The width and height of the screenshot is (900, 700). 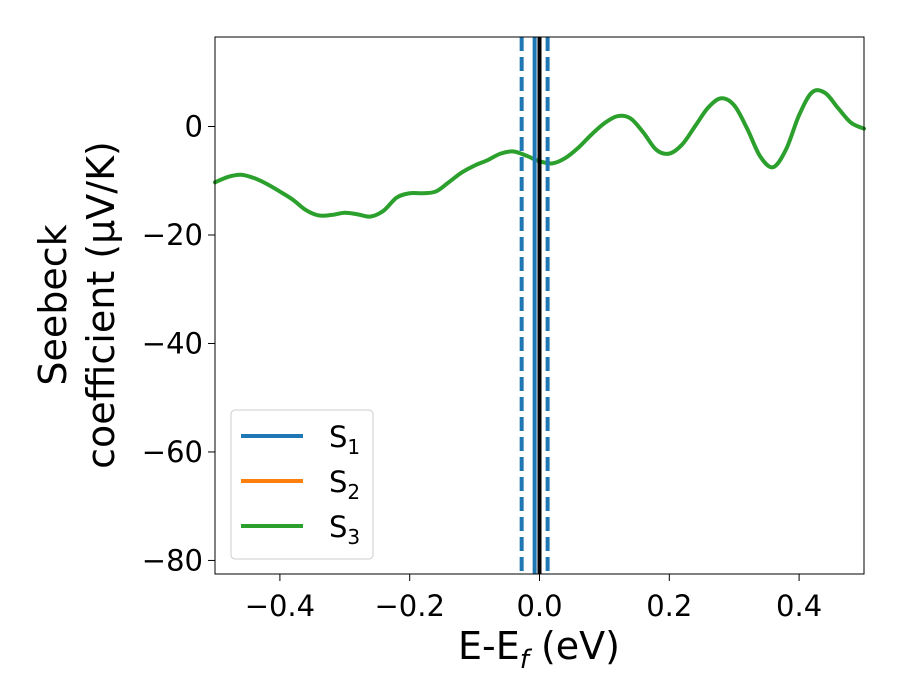 I want to click on legend-entries: S1 S2 S3, so click(x=300, y=484).